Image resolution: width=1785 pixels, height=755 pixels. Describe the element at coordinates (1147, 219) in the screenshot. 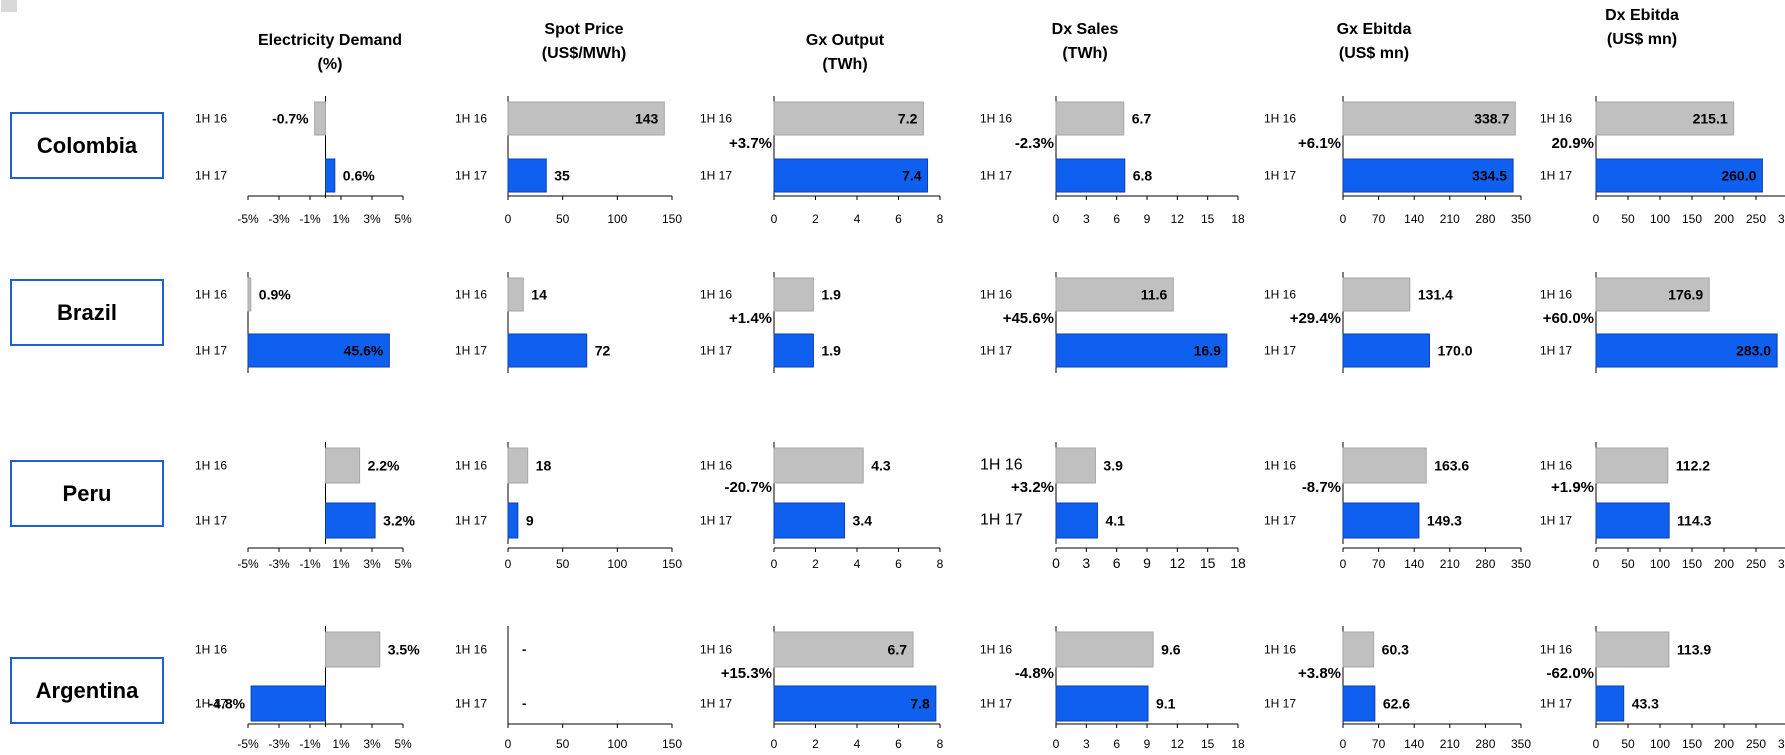

I see `tick-label: 9` at that location.